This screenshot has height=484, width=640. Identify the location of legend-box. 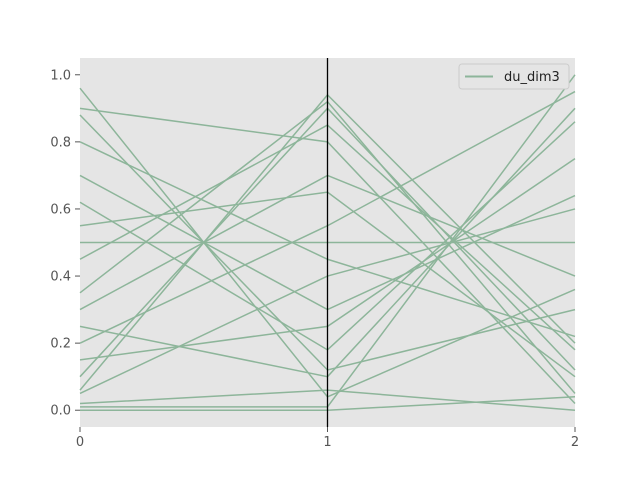
(514, 76).